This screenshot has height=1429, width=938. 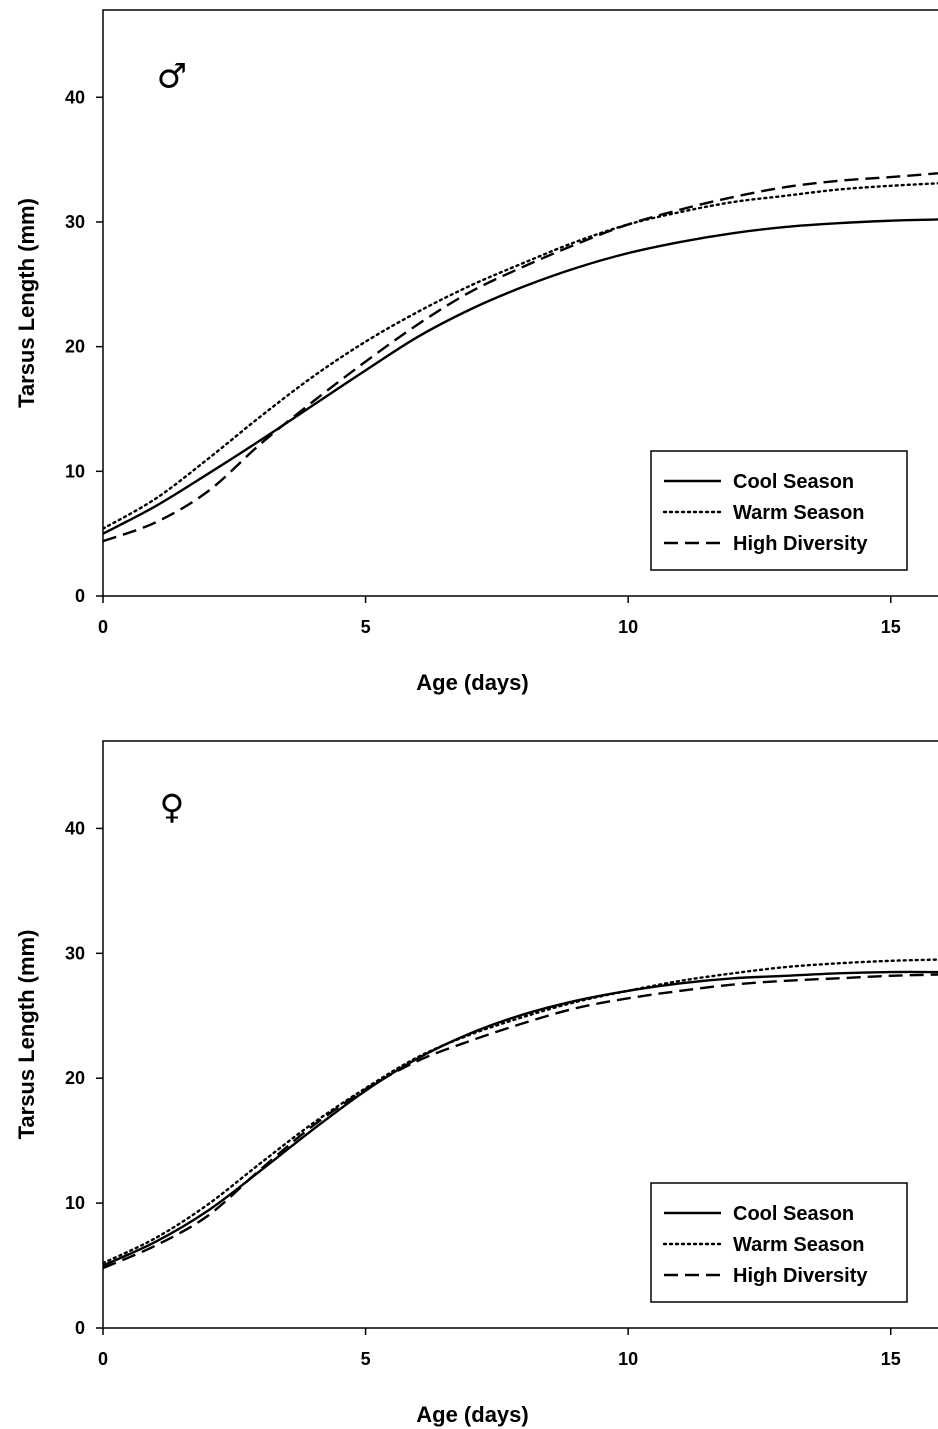 What do you see at coordinates (172, 76) in the screenshot?
I see `sex-symbol-annotation: ♂` at bounding box center [172, 76].